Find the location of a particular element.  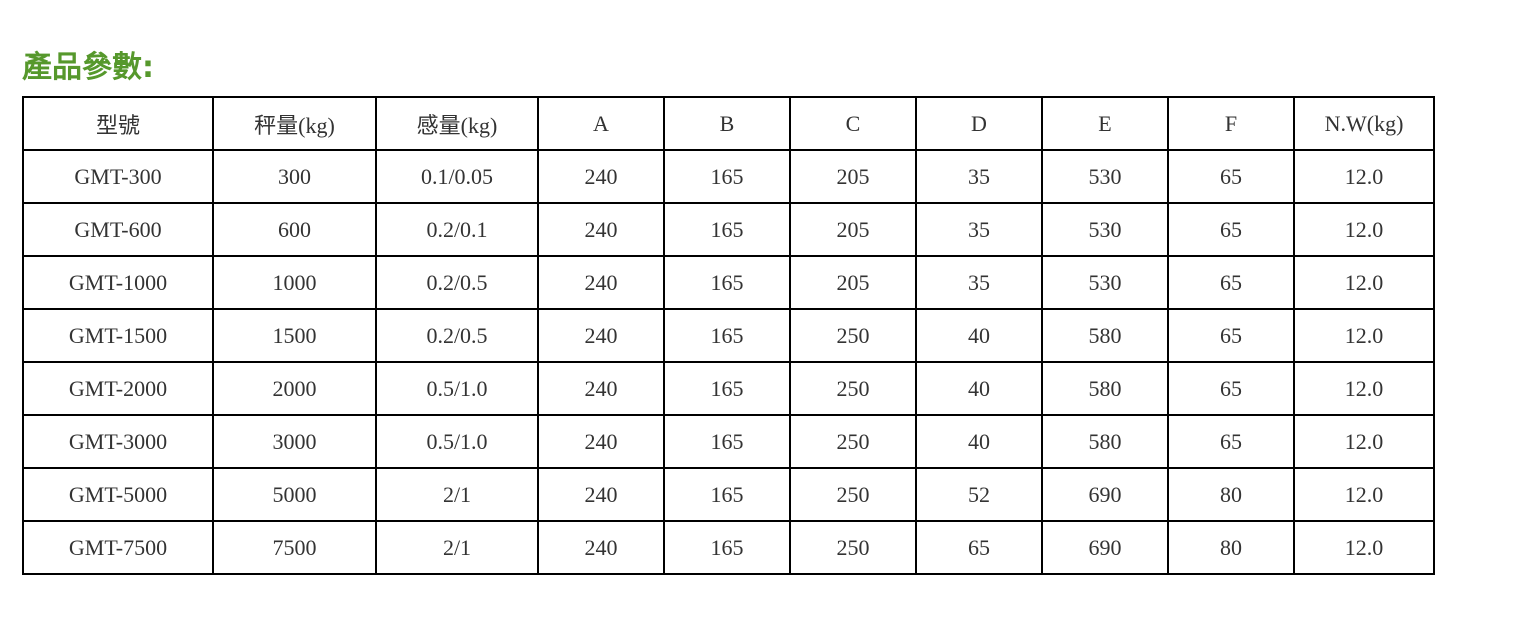

table-row: GMT-5000 5000 2/1 240 165 250 52 690 80 12.0 is located at coordinates (728, 494).